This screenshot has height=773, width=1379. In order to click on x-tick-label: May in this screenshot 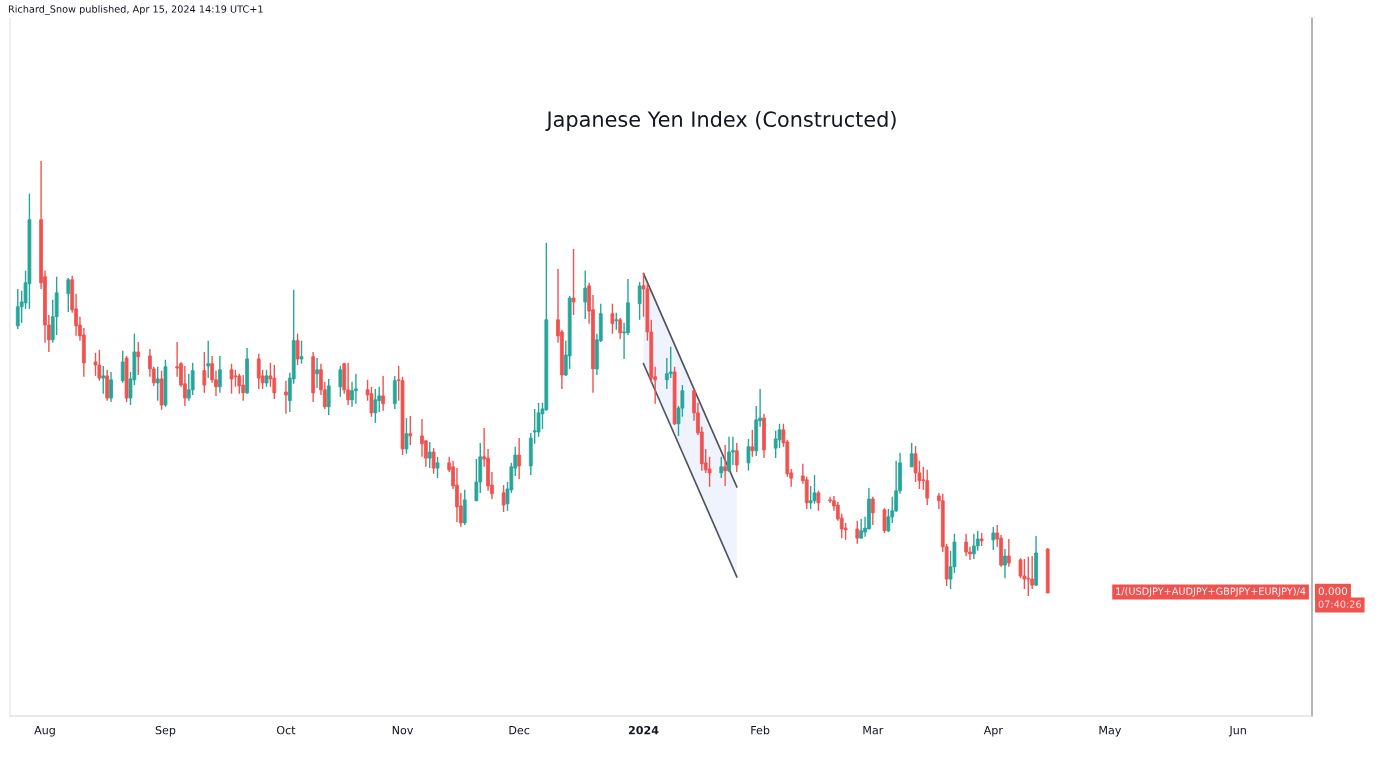, I will do `click(1110, 731)`.